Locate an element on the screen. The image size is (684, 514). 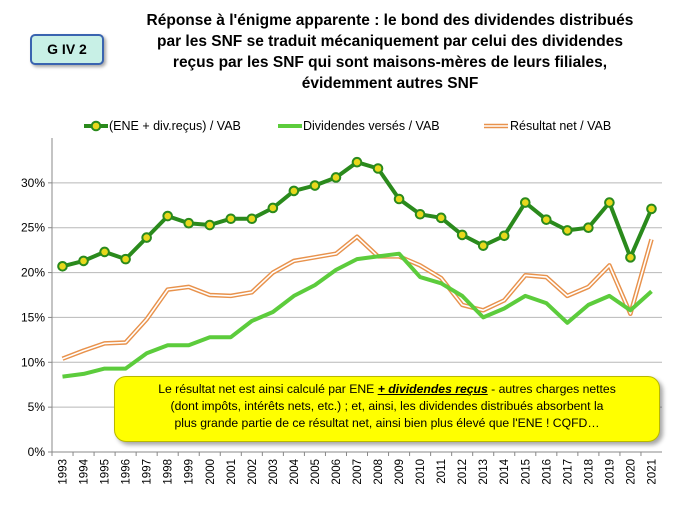
x-tick-label: 1994 is located at coordinates (85, 471).